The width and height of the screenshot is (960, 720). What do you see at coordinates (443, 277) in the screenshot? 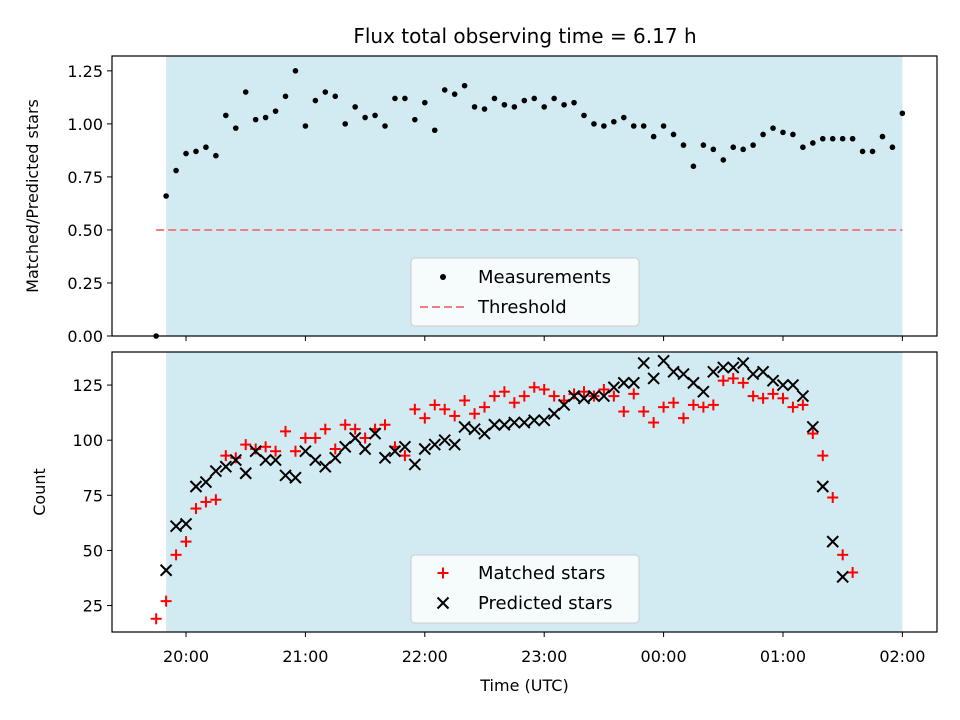
I see `legend-measurements-marker` at bounding box center [443, 277].